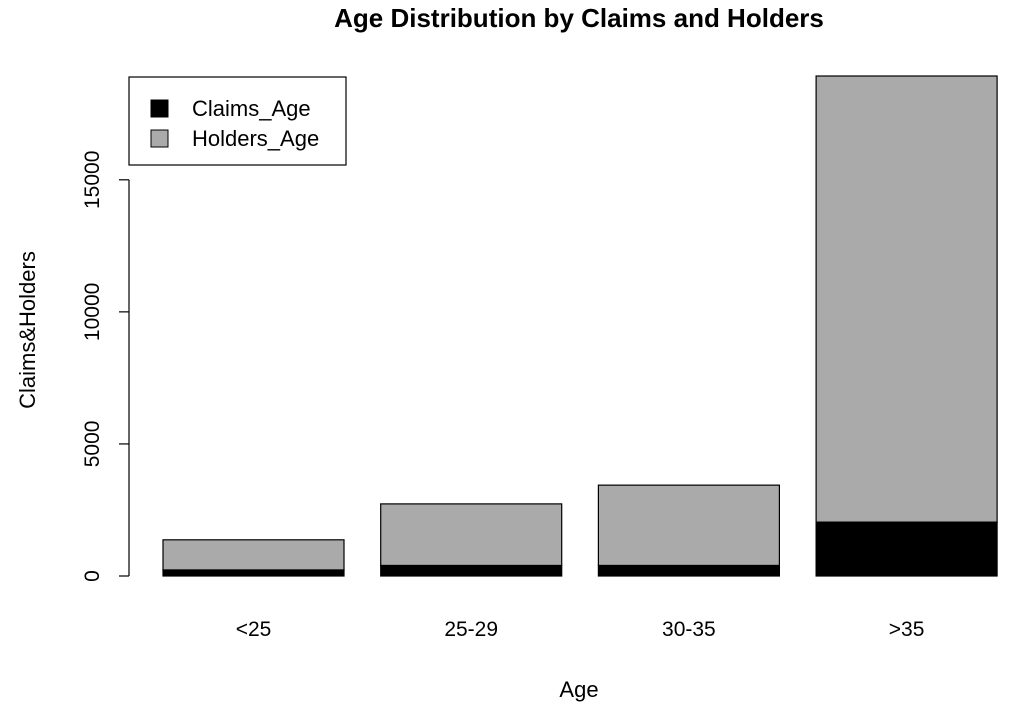 The image size is (1023, 715). What do you see at coordinates (578, 689) in the screenshot?
I see `x-axis-label: Age` at bounding box center [578, 689].